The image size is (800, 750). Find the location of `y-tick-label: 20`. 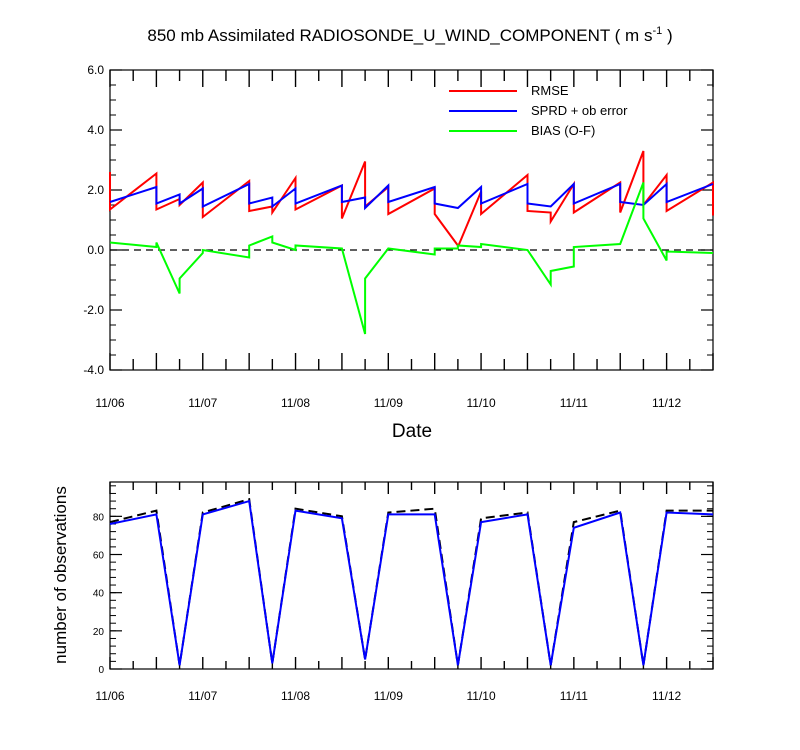

y-tick-label: 20 is located at coordinates (99, 632).